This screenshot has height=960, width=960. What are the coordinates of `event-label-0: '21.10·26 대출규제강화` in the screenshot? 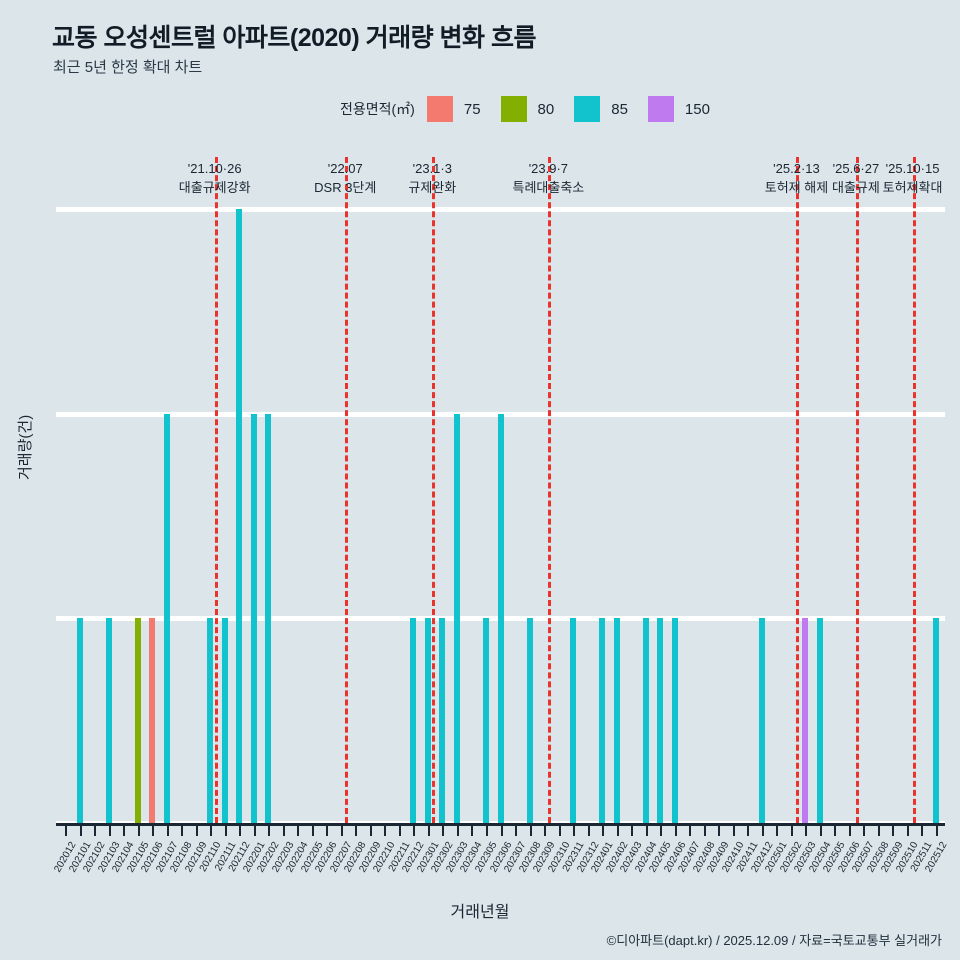 It's located at (215, 179).